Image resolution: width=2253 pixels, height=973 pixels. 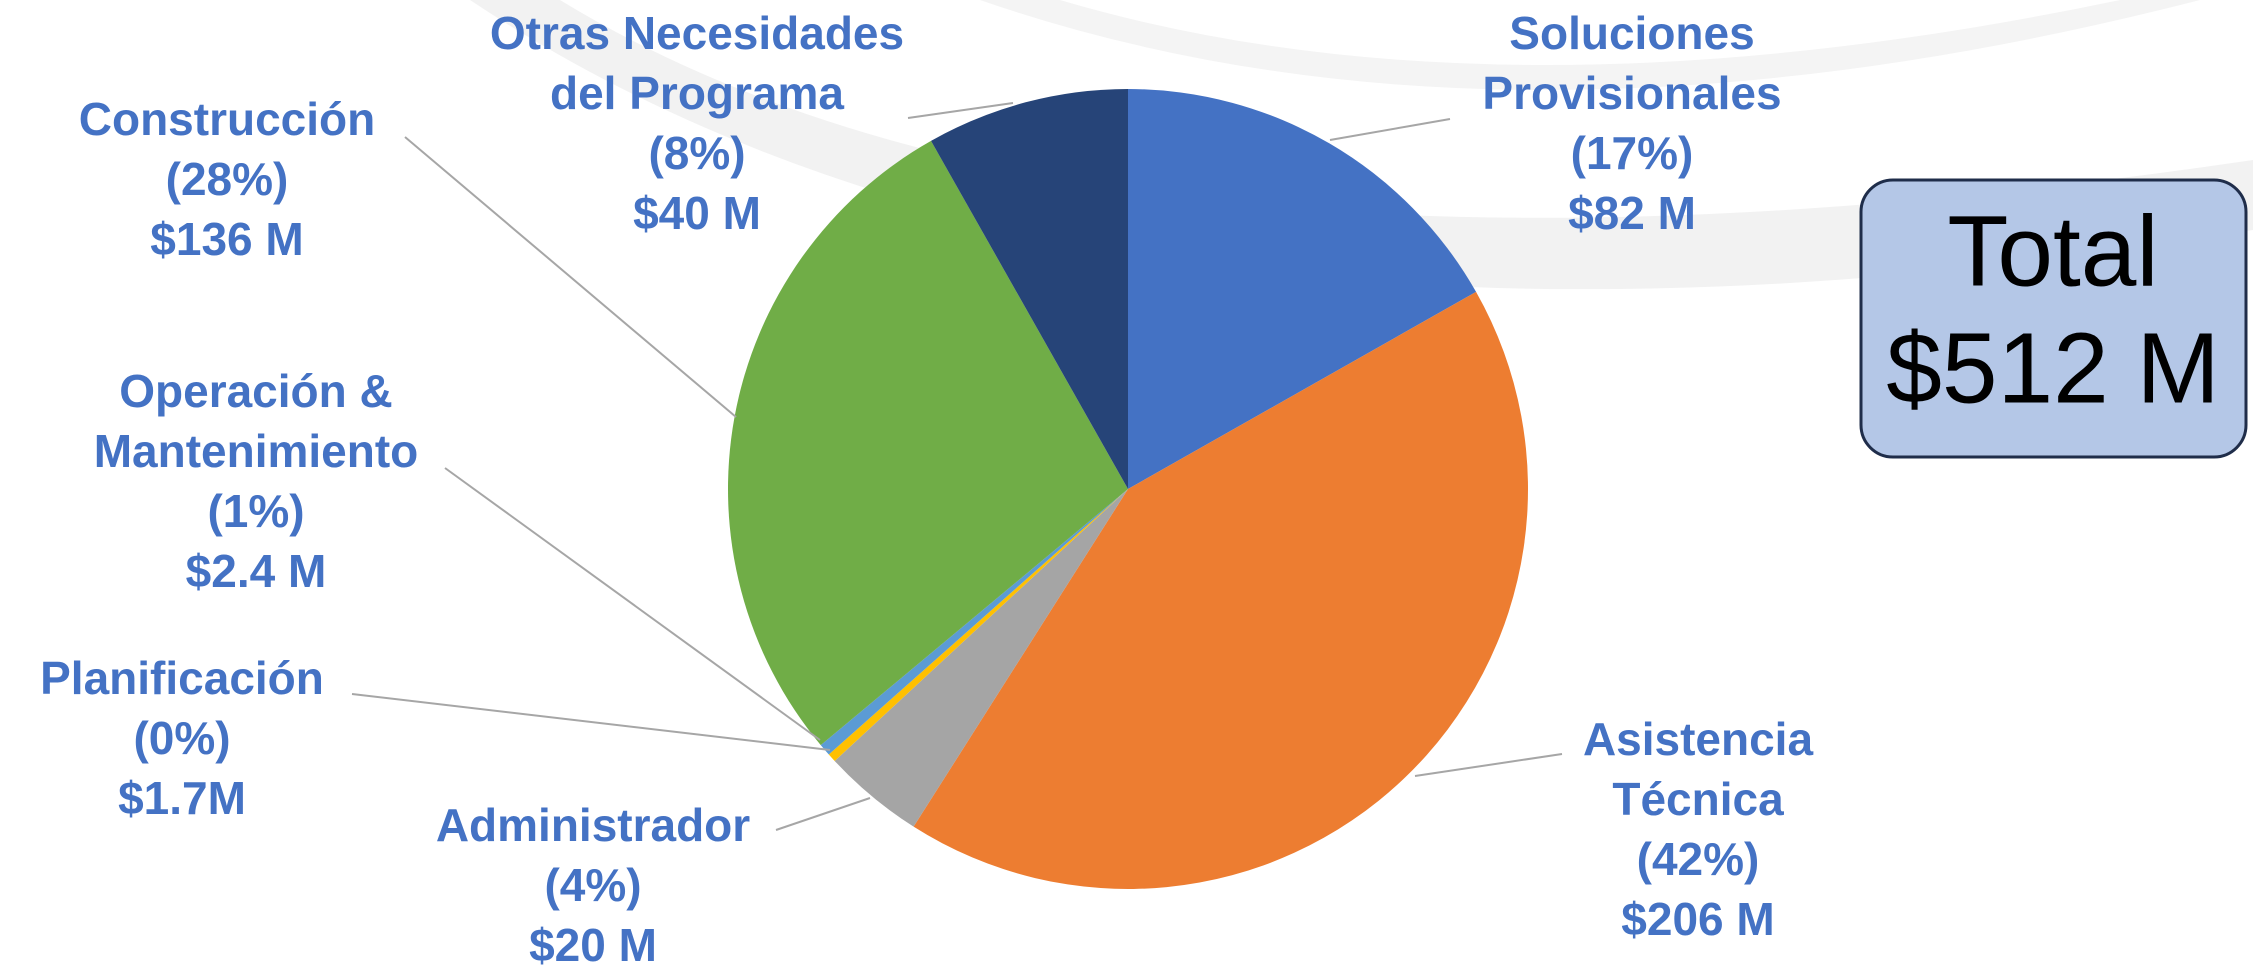 I want to click on category-label: Planificación, so click(x=182, y=678).